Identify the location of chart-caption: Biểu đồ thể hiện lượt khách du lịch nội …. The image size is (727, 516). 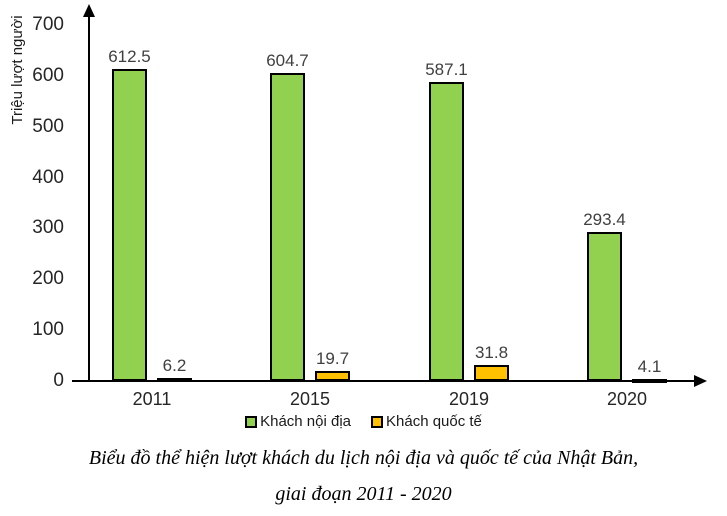
(363, 476).